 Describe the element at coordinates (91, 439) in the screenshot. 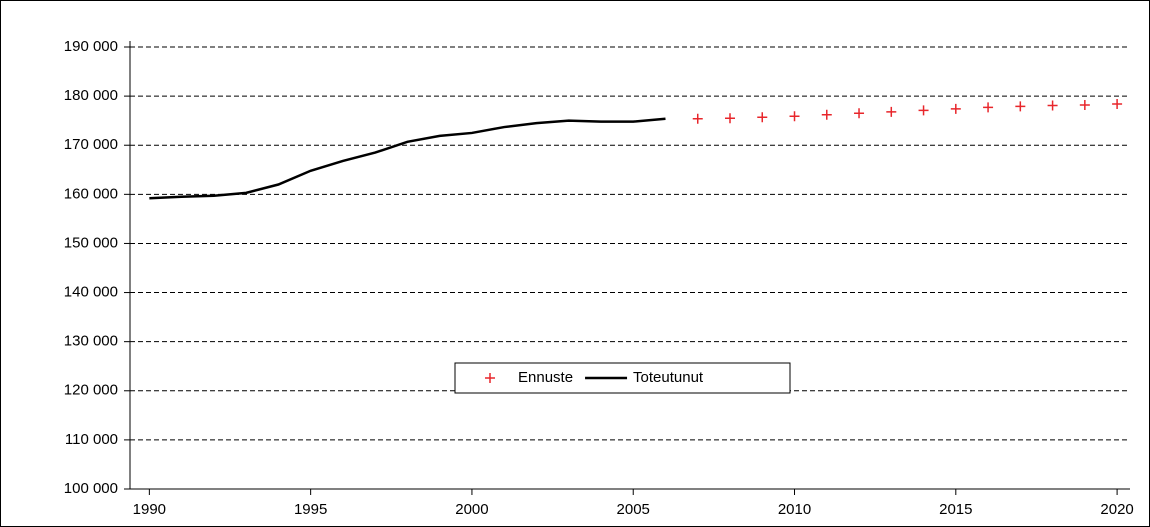

I see `y-tick-label: 110 000` at that location.